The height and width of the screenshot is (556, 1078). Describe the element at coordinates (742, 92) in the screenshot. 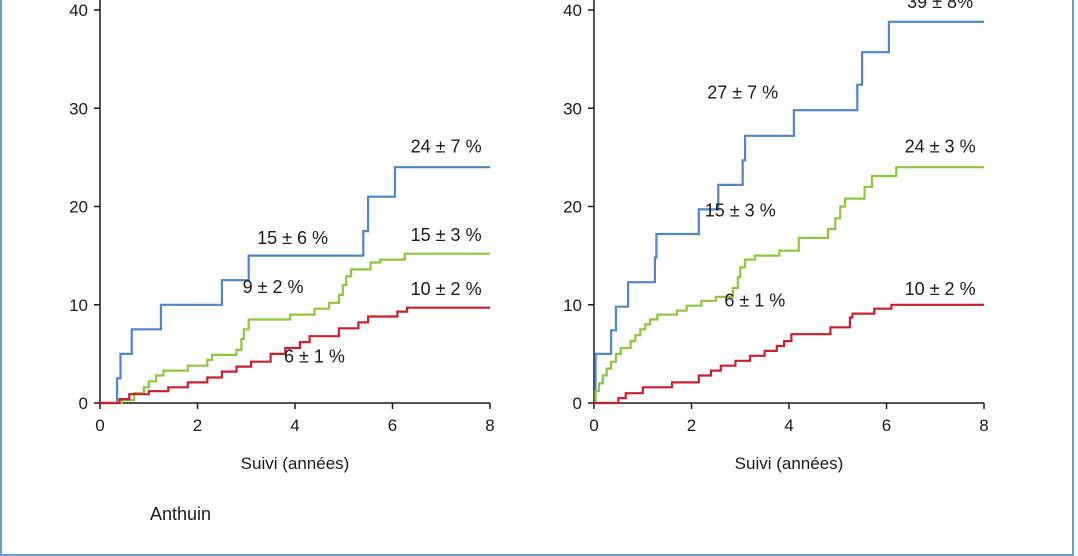

I see `data-label: 27 ± 7 %` at that location.